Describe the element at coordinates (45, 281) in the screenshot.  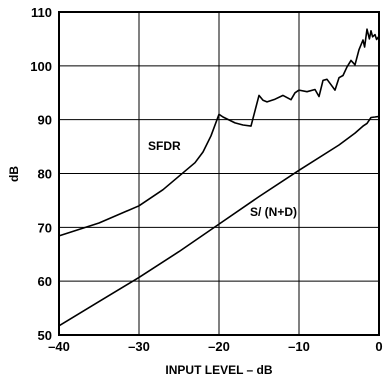
I see `y-tick-label: 60` at that location.